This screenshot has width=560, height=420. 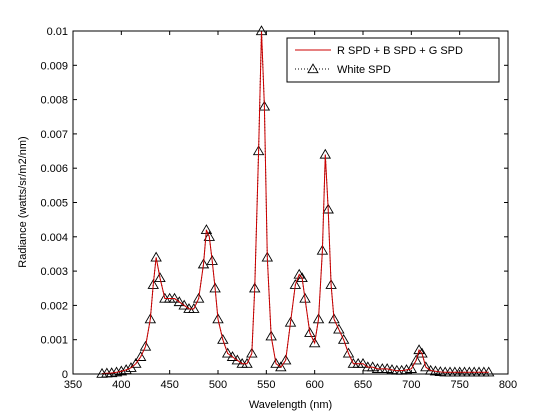 What do you see at coordinates (65, 375) in the screenshot?
I see `y-tick-label: 0` at bounding box center [65, 375].